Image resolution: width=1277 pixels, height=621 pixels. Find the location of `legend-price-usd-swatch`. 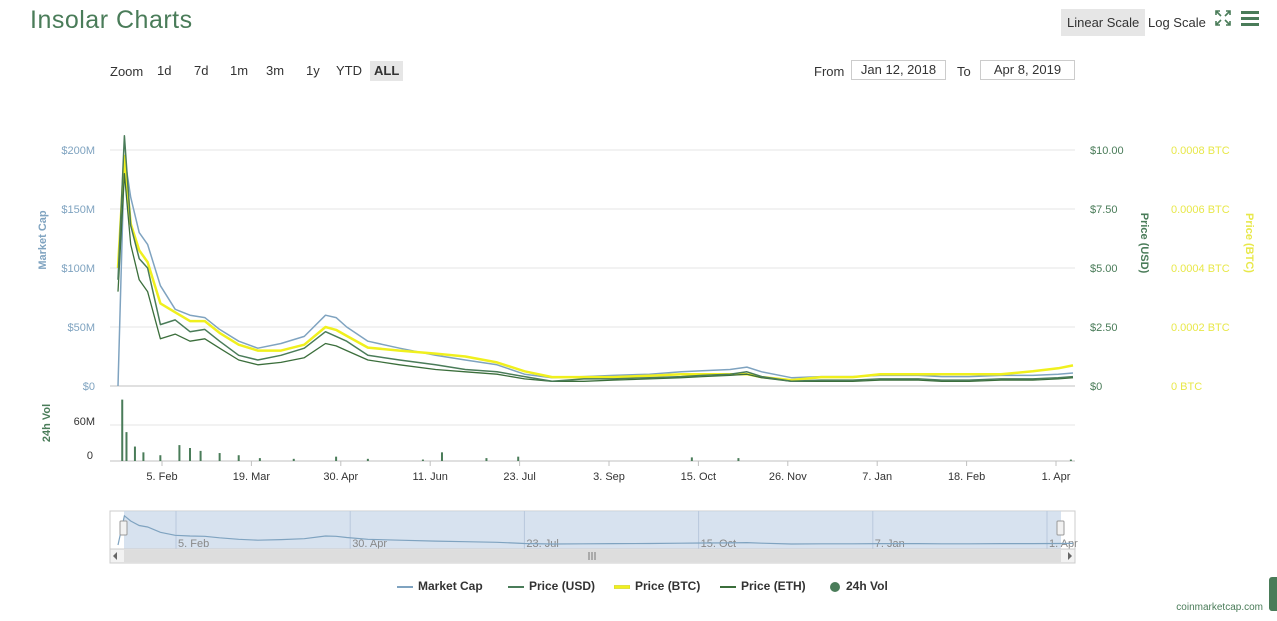

legend-price-usd-swatch is located at coordinates (516, 587).